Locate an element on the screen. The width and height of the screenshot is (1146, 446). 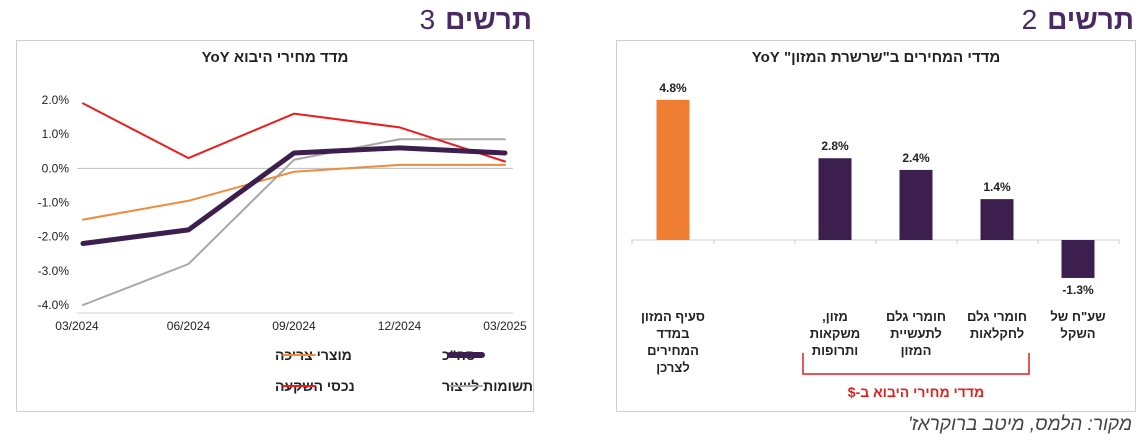
y-tick-label: 0.0% is located at coordinates (56, 168).